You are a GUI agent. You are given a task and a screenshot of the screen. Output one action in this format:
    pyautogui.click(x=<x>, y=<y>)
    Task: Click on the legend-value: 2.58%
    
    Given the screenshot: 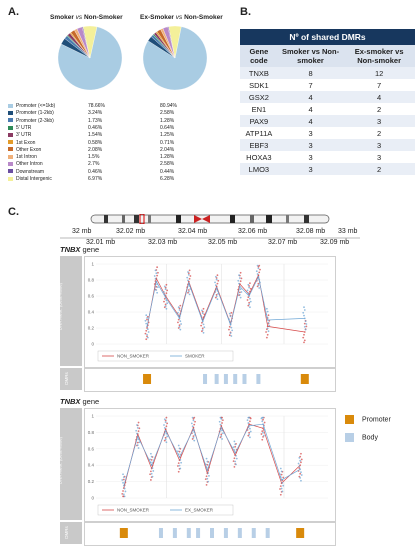 What is the action you would take?
    pyautogui.click(x=167, y=113)
    